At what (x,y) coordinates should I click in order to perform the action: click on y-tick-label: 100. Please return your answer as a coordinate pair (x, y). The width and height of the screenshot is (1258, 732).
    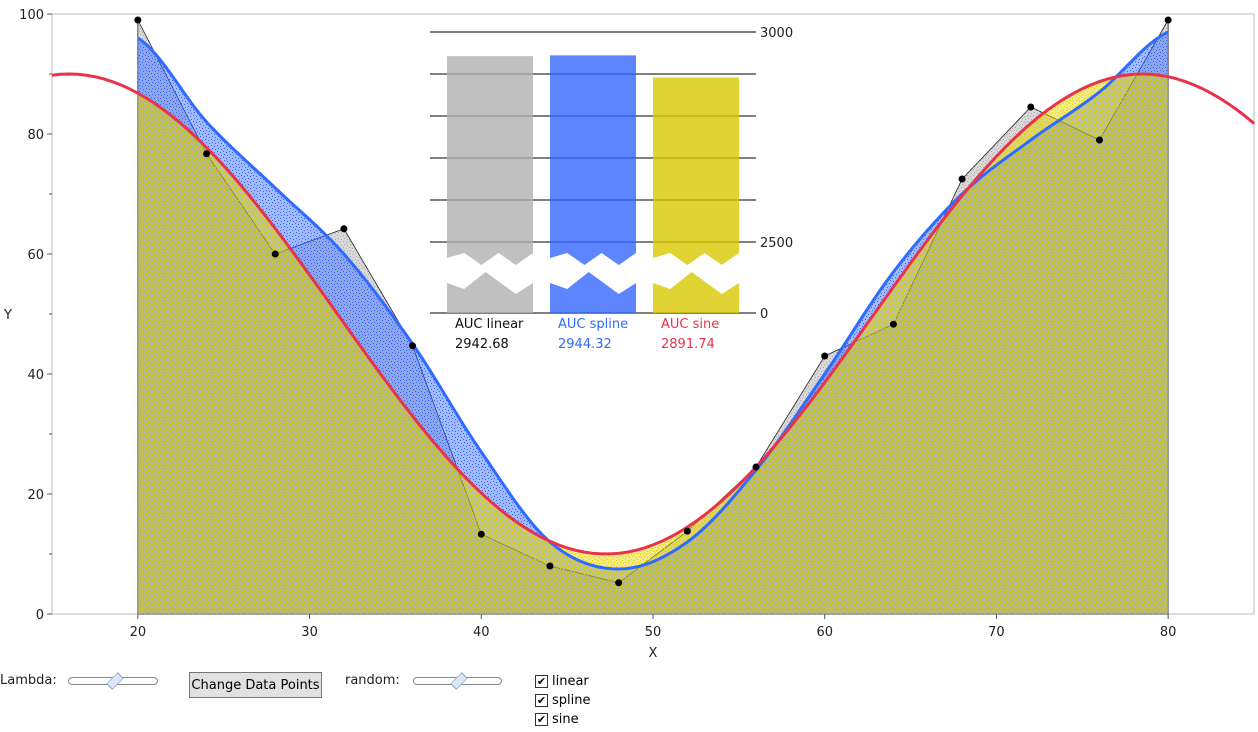
    Looking at the image, I should click on (31, 15).